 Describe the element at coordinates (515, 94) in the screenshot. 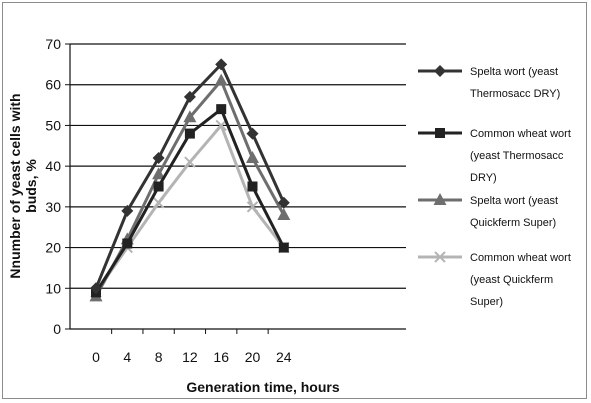

I see `legend-label-1-line-2: Thermosacc DRY)` at that location.